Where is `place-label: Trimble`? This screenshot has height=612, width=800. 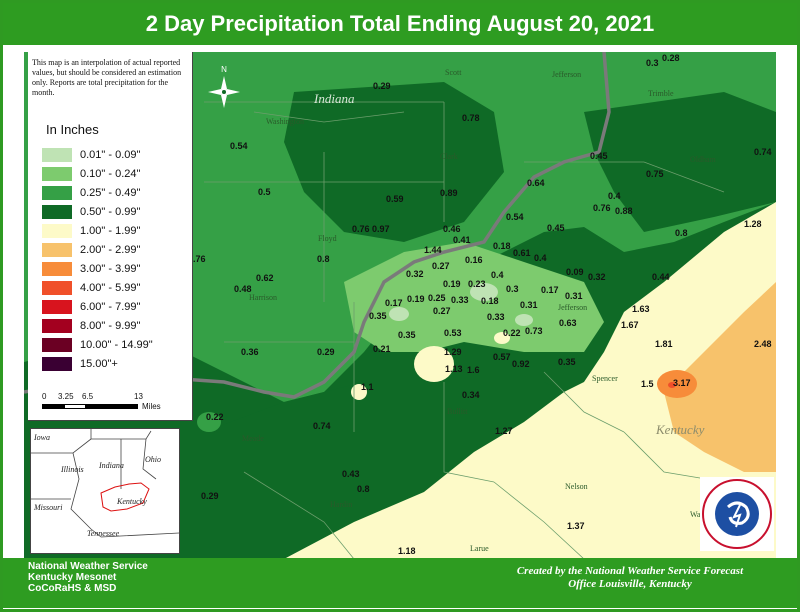
place-label: Trimble is located at coordinates (661, 93).